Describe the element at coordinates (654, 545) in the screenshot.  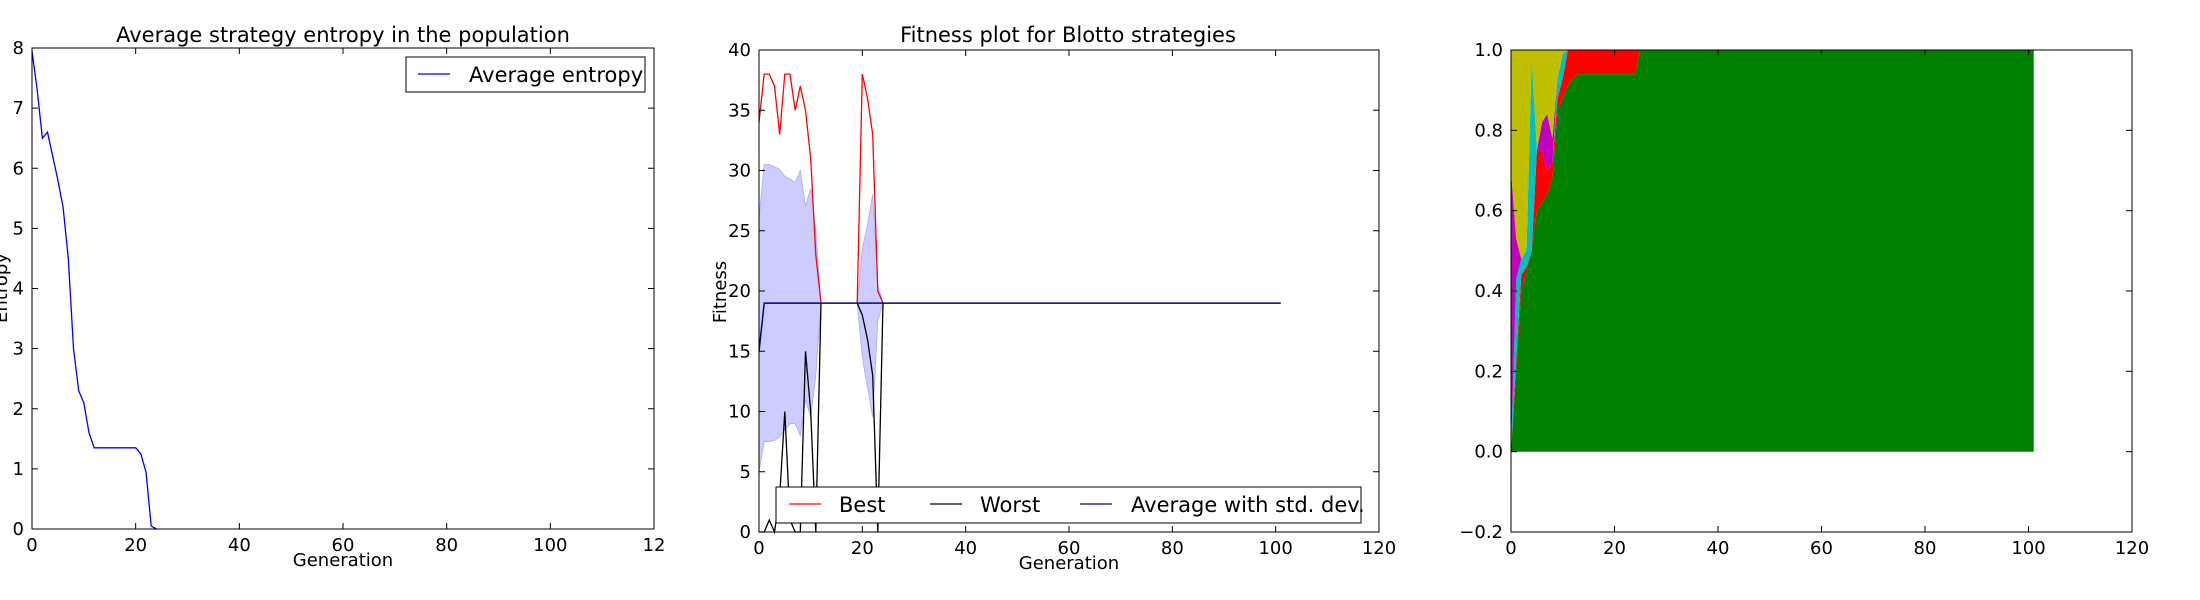
I see `entropy-xtick-label: 12` at that location.